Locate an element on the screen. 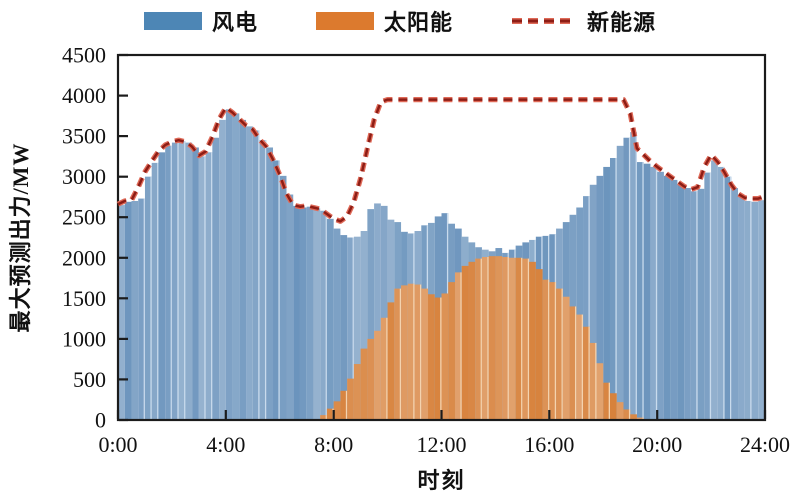 Image resolution: width=800 pixels, height=503 pixels. y-tick-label: 2500 is located at coordinates (84, 217).